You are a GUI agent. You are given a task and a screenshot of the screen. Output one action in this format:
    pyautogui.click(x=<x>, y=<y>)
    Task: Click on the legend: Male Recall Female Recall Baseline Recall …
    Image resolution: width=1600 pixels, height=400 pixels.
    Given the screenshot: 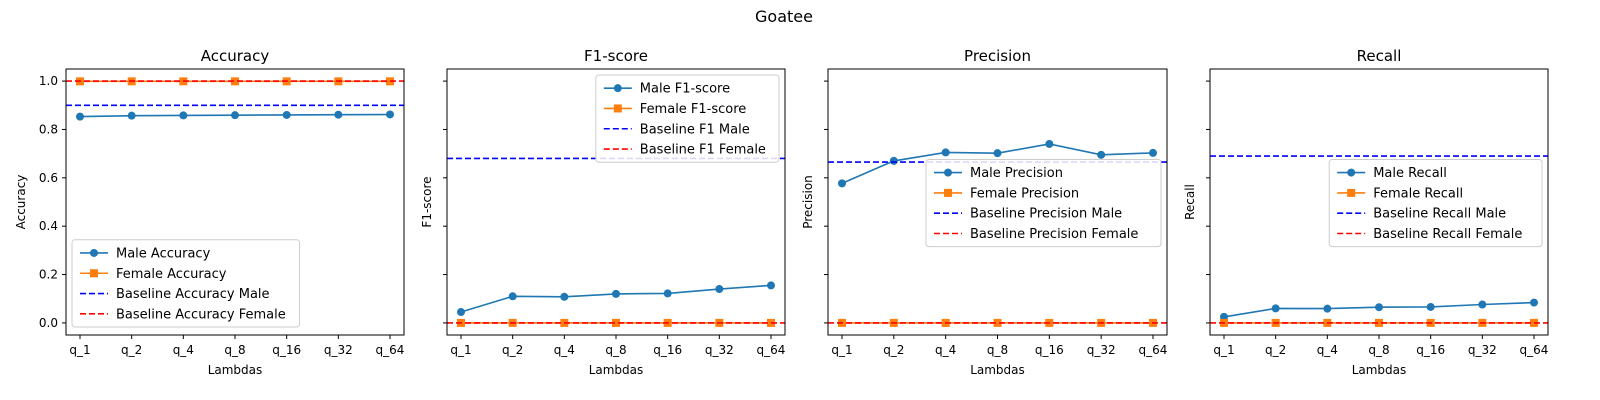 What is the action you would take?
    pyautogui.click(x=1435, y=203)
    